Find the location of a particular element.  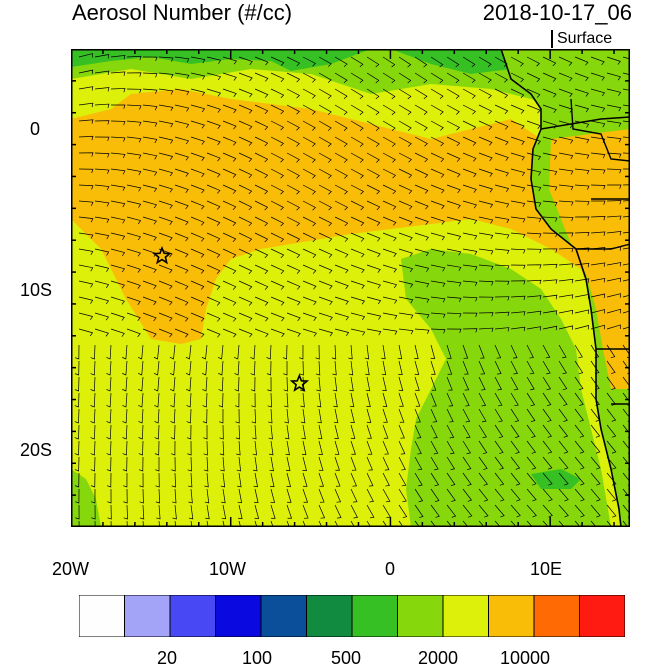

colorbar-label-500: 500 is located at coordinates (346, 658).